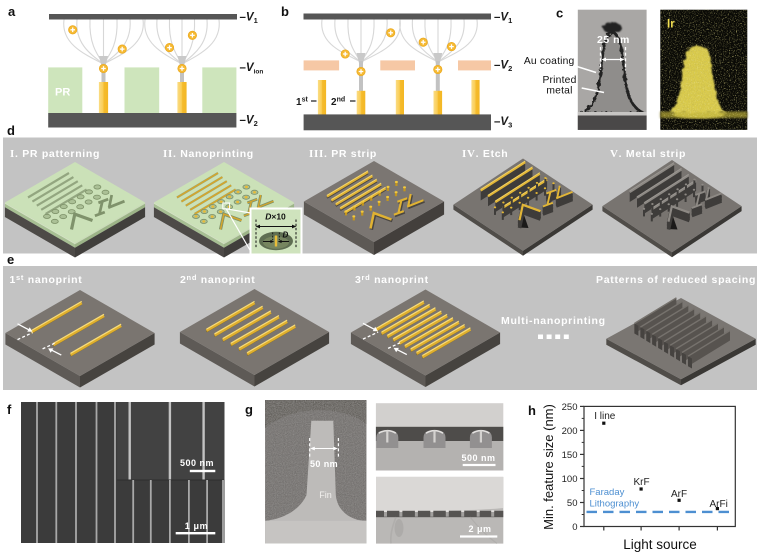 Image resolution: width=770 pixels, height=559 pixels. I want to click on svg-text: 50, so click(572, 503).